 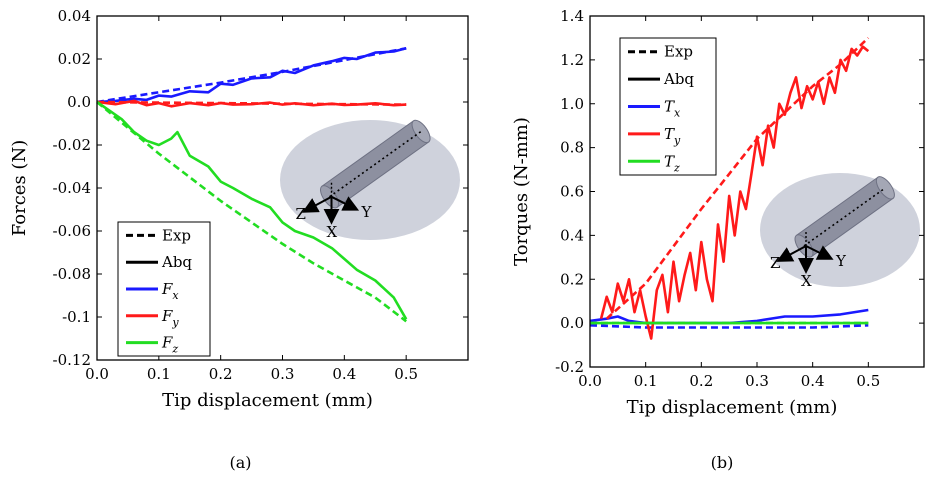 I want to click on legend-label: Tx, so click(x=672, y=109).